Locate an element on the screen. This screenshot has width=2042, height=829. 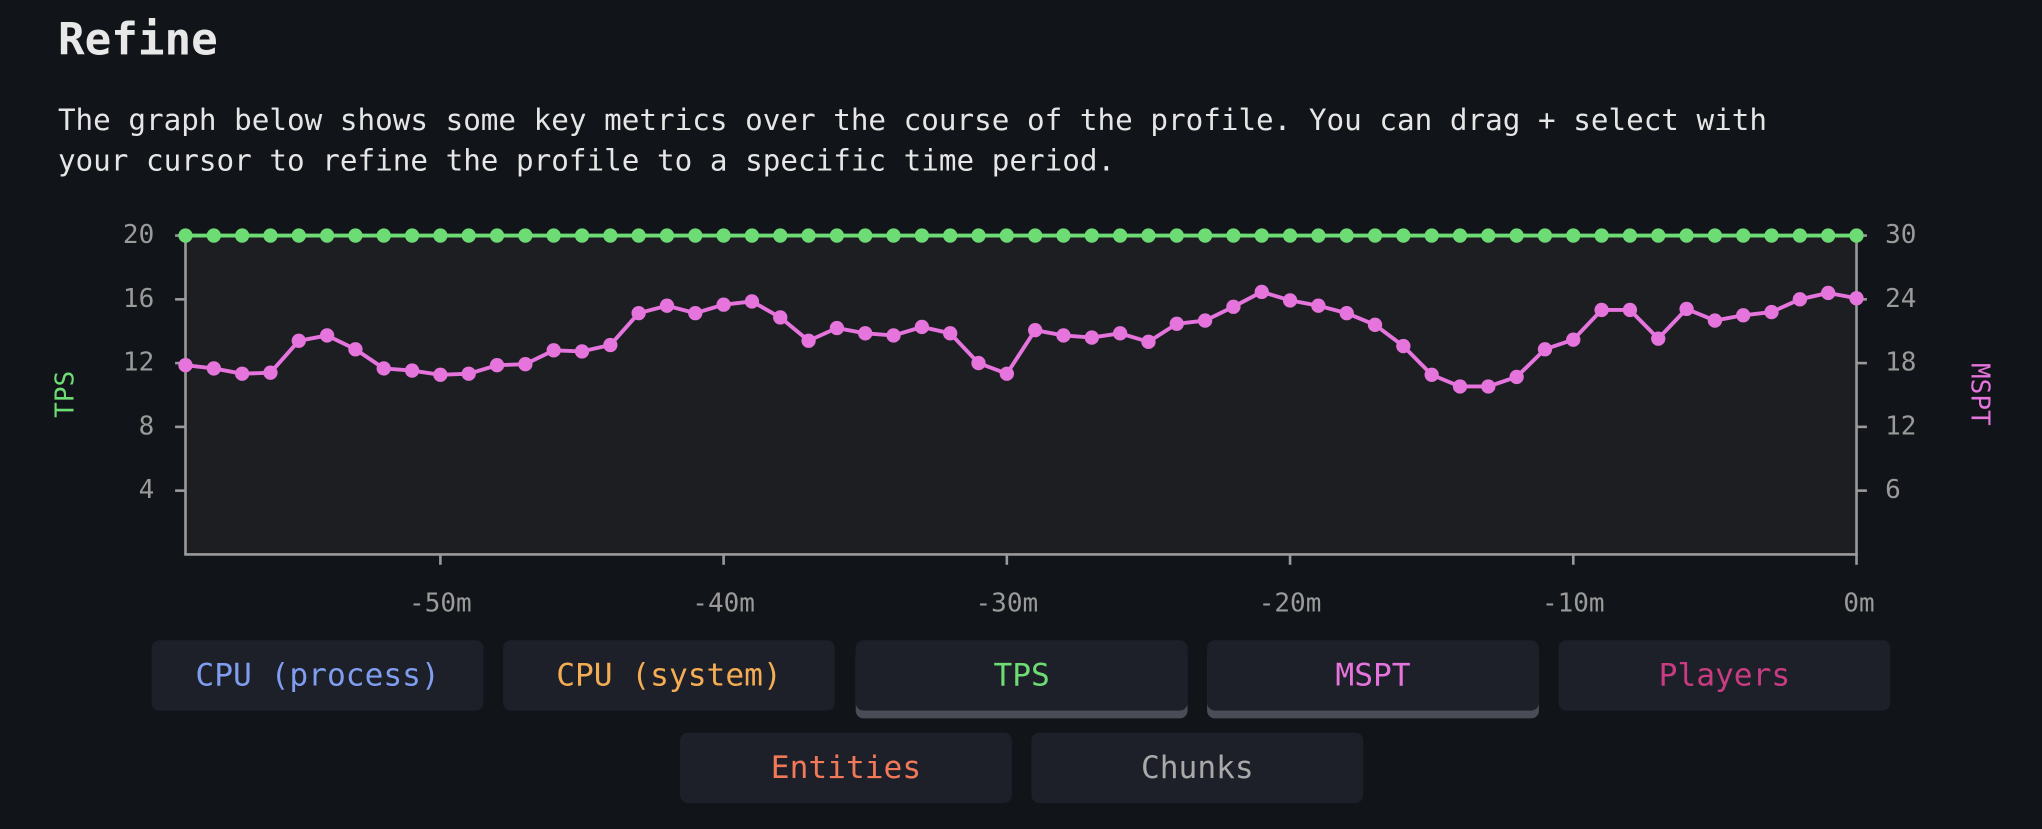
metric-button: CPU (system) is located at coordinates (669, 675).